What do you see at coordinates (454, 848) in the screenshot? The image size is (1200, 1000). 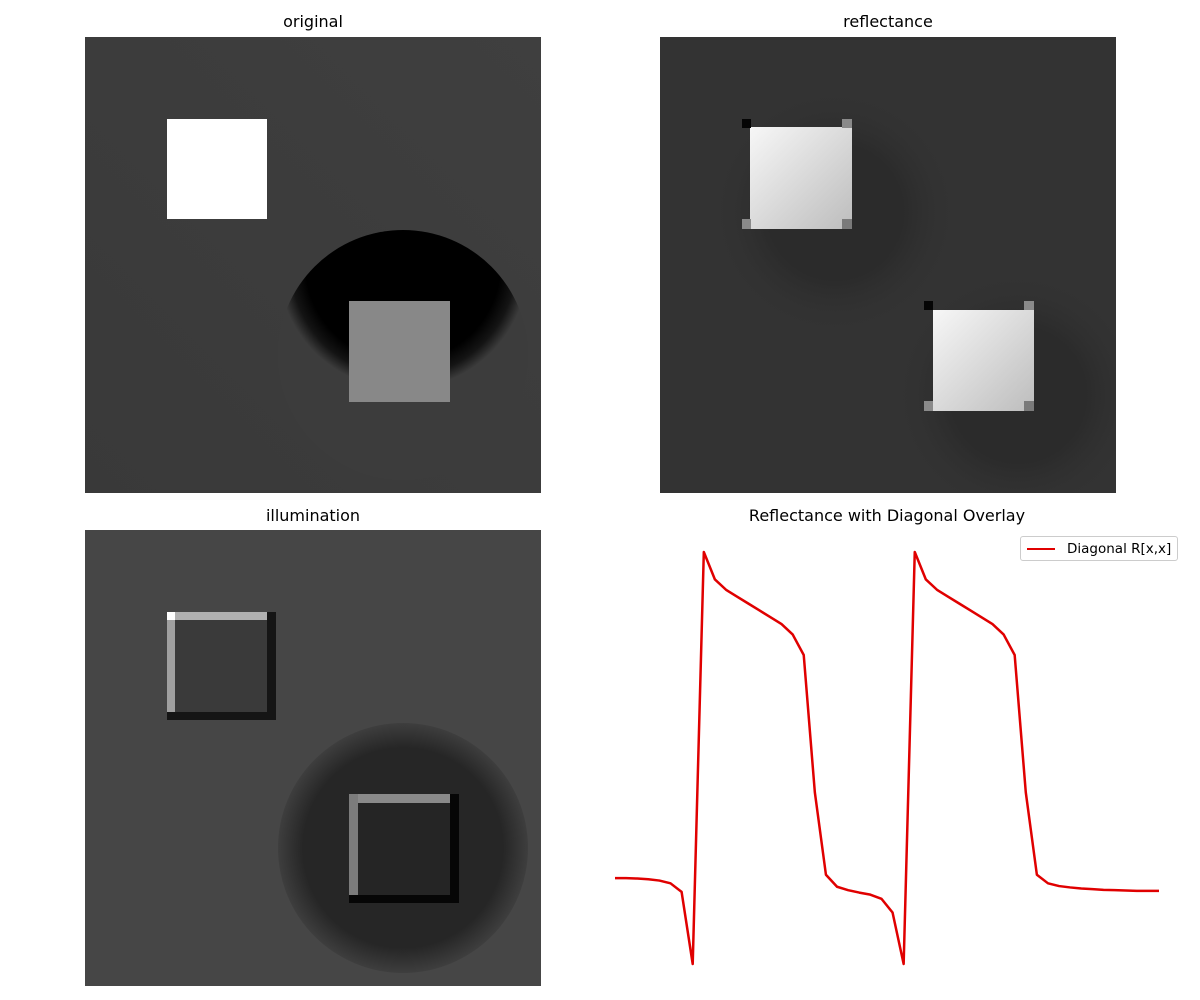 I see `illumination-frame-2-right` at bounding box center [454, 848].